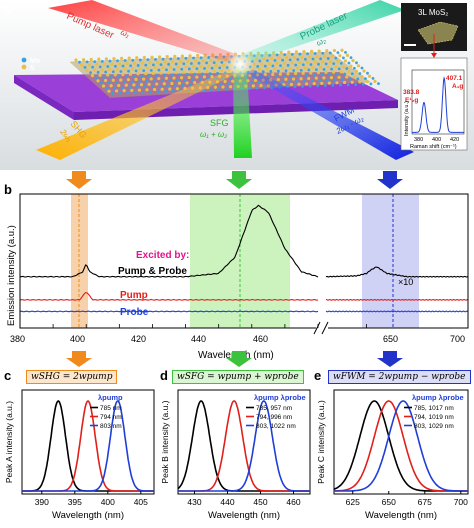 The image size is (474, 528). I want to click on d-xtick-2: 450, so click(260, 502).